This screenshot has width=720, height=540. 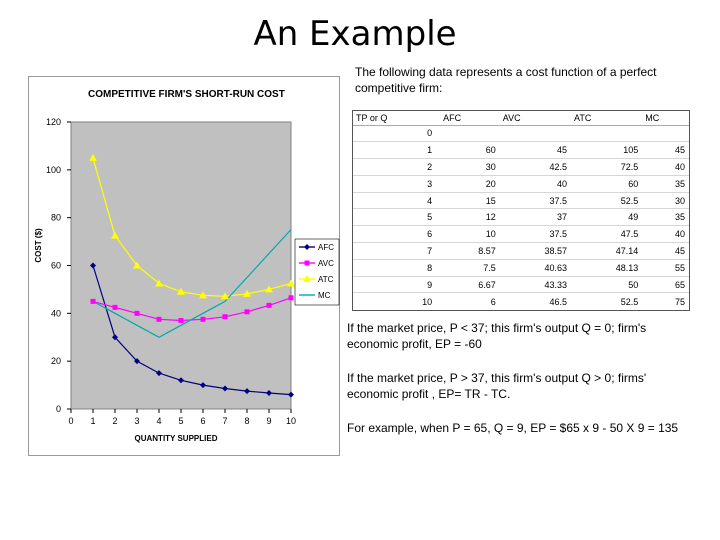 What do you see at coordinates (665, 118) in the screenshot?
I see `header-mc: MC` at bounding box center [665, 118].